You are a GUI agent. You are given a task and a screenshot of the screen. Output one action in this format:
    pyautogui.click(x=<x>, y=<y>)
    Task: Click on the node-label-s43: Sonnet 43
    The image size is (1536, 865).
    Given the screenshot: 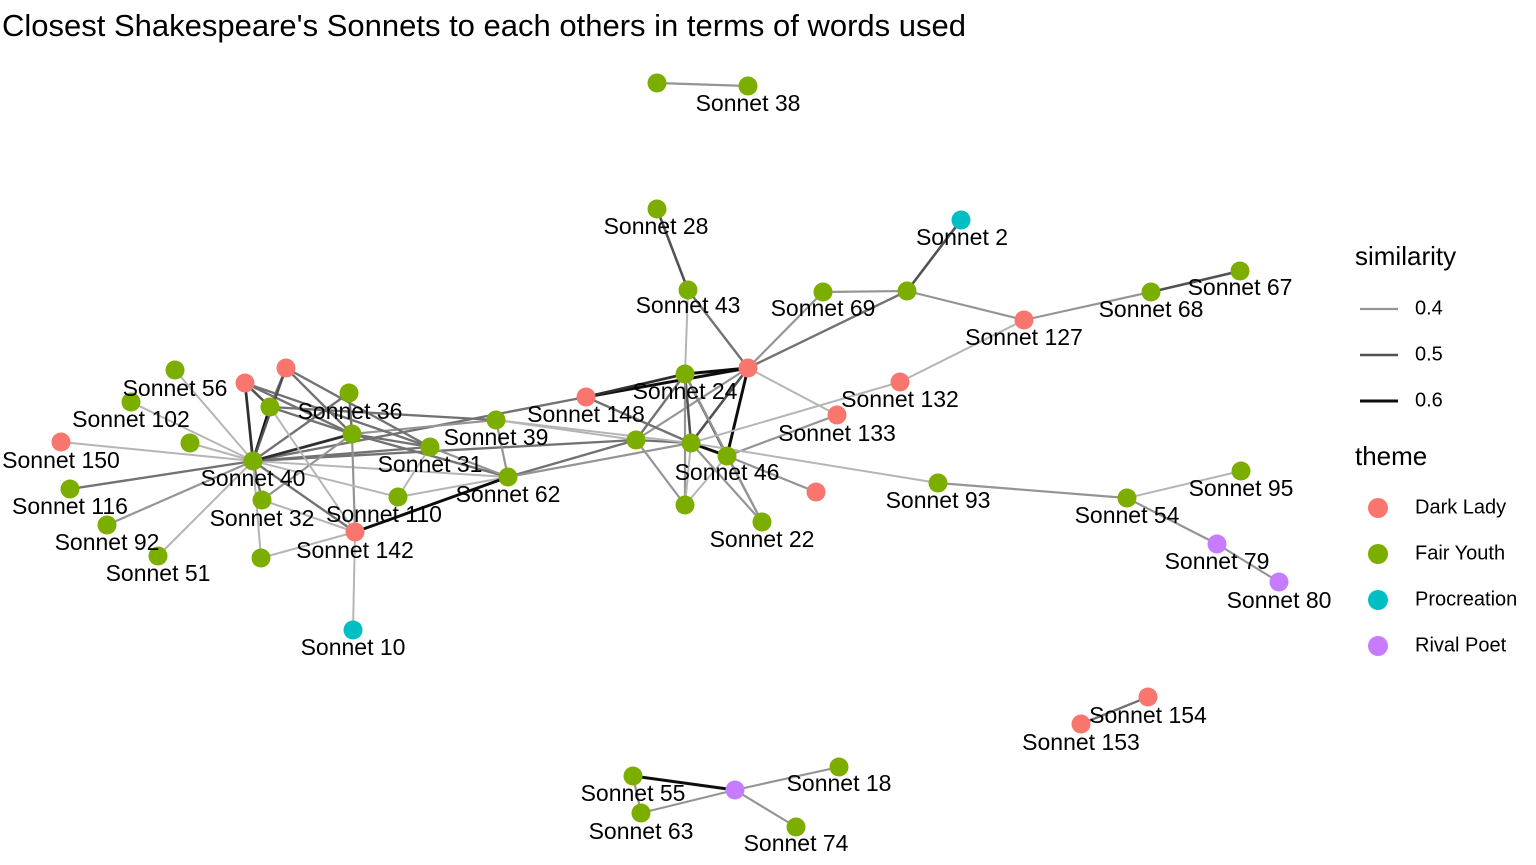 What is the action you would take?
    pyautogui.click(x=688, y=305)
    